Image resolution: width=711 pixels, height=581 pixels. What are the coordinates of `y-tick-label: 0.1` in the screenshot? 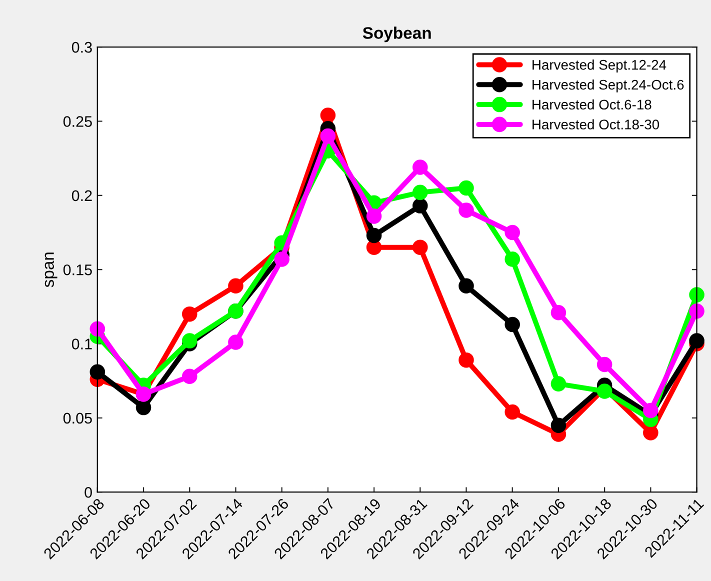 It's located at (82, 344).